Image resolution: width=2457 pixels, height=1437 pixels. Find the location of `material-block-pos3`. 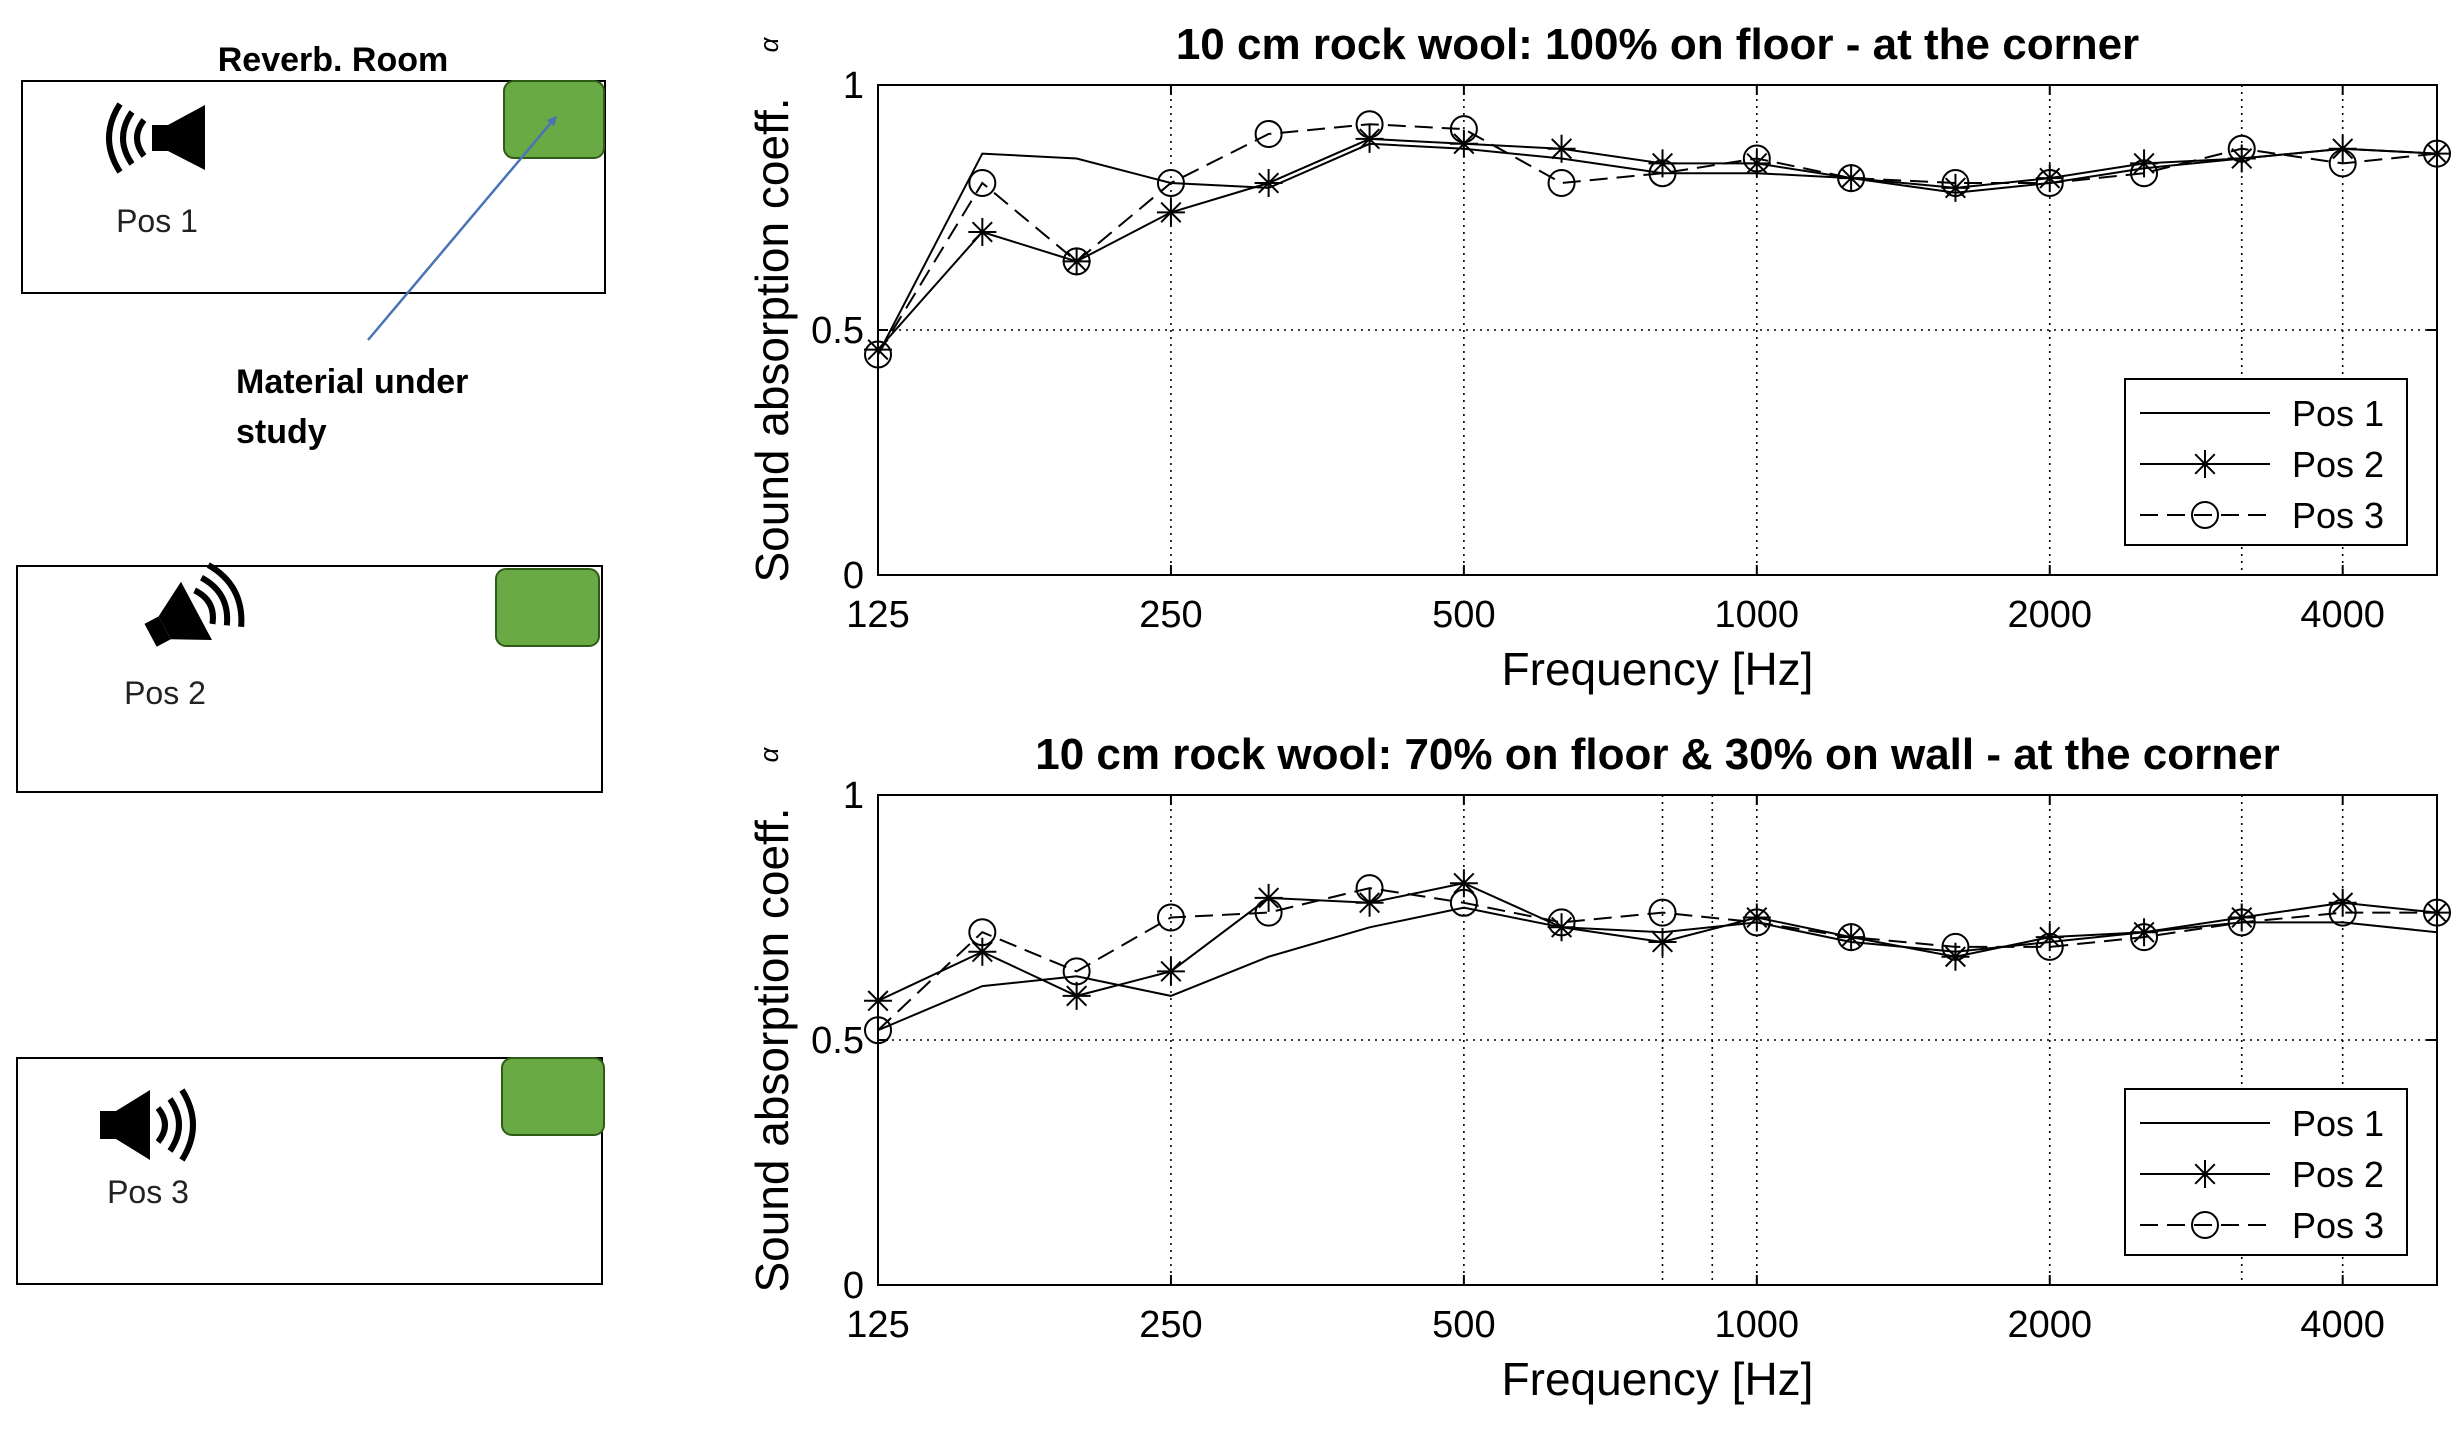

material-block-pos3 is located at coordinates (553, 1096).